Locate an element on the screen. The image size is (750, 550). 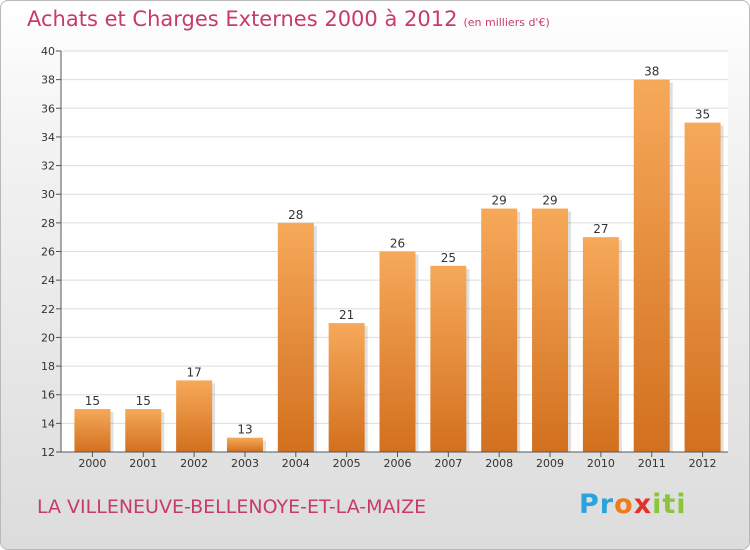
logo-letter: P is located at coordinates (589, 504).